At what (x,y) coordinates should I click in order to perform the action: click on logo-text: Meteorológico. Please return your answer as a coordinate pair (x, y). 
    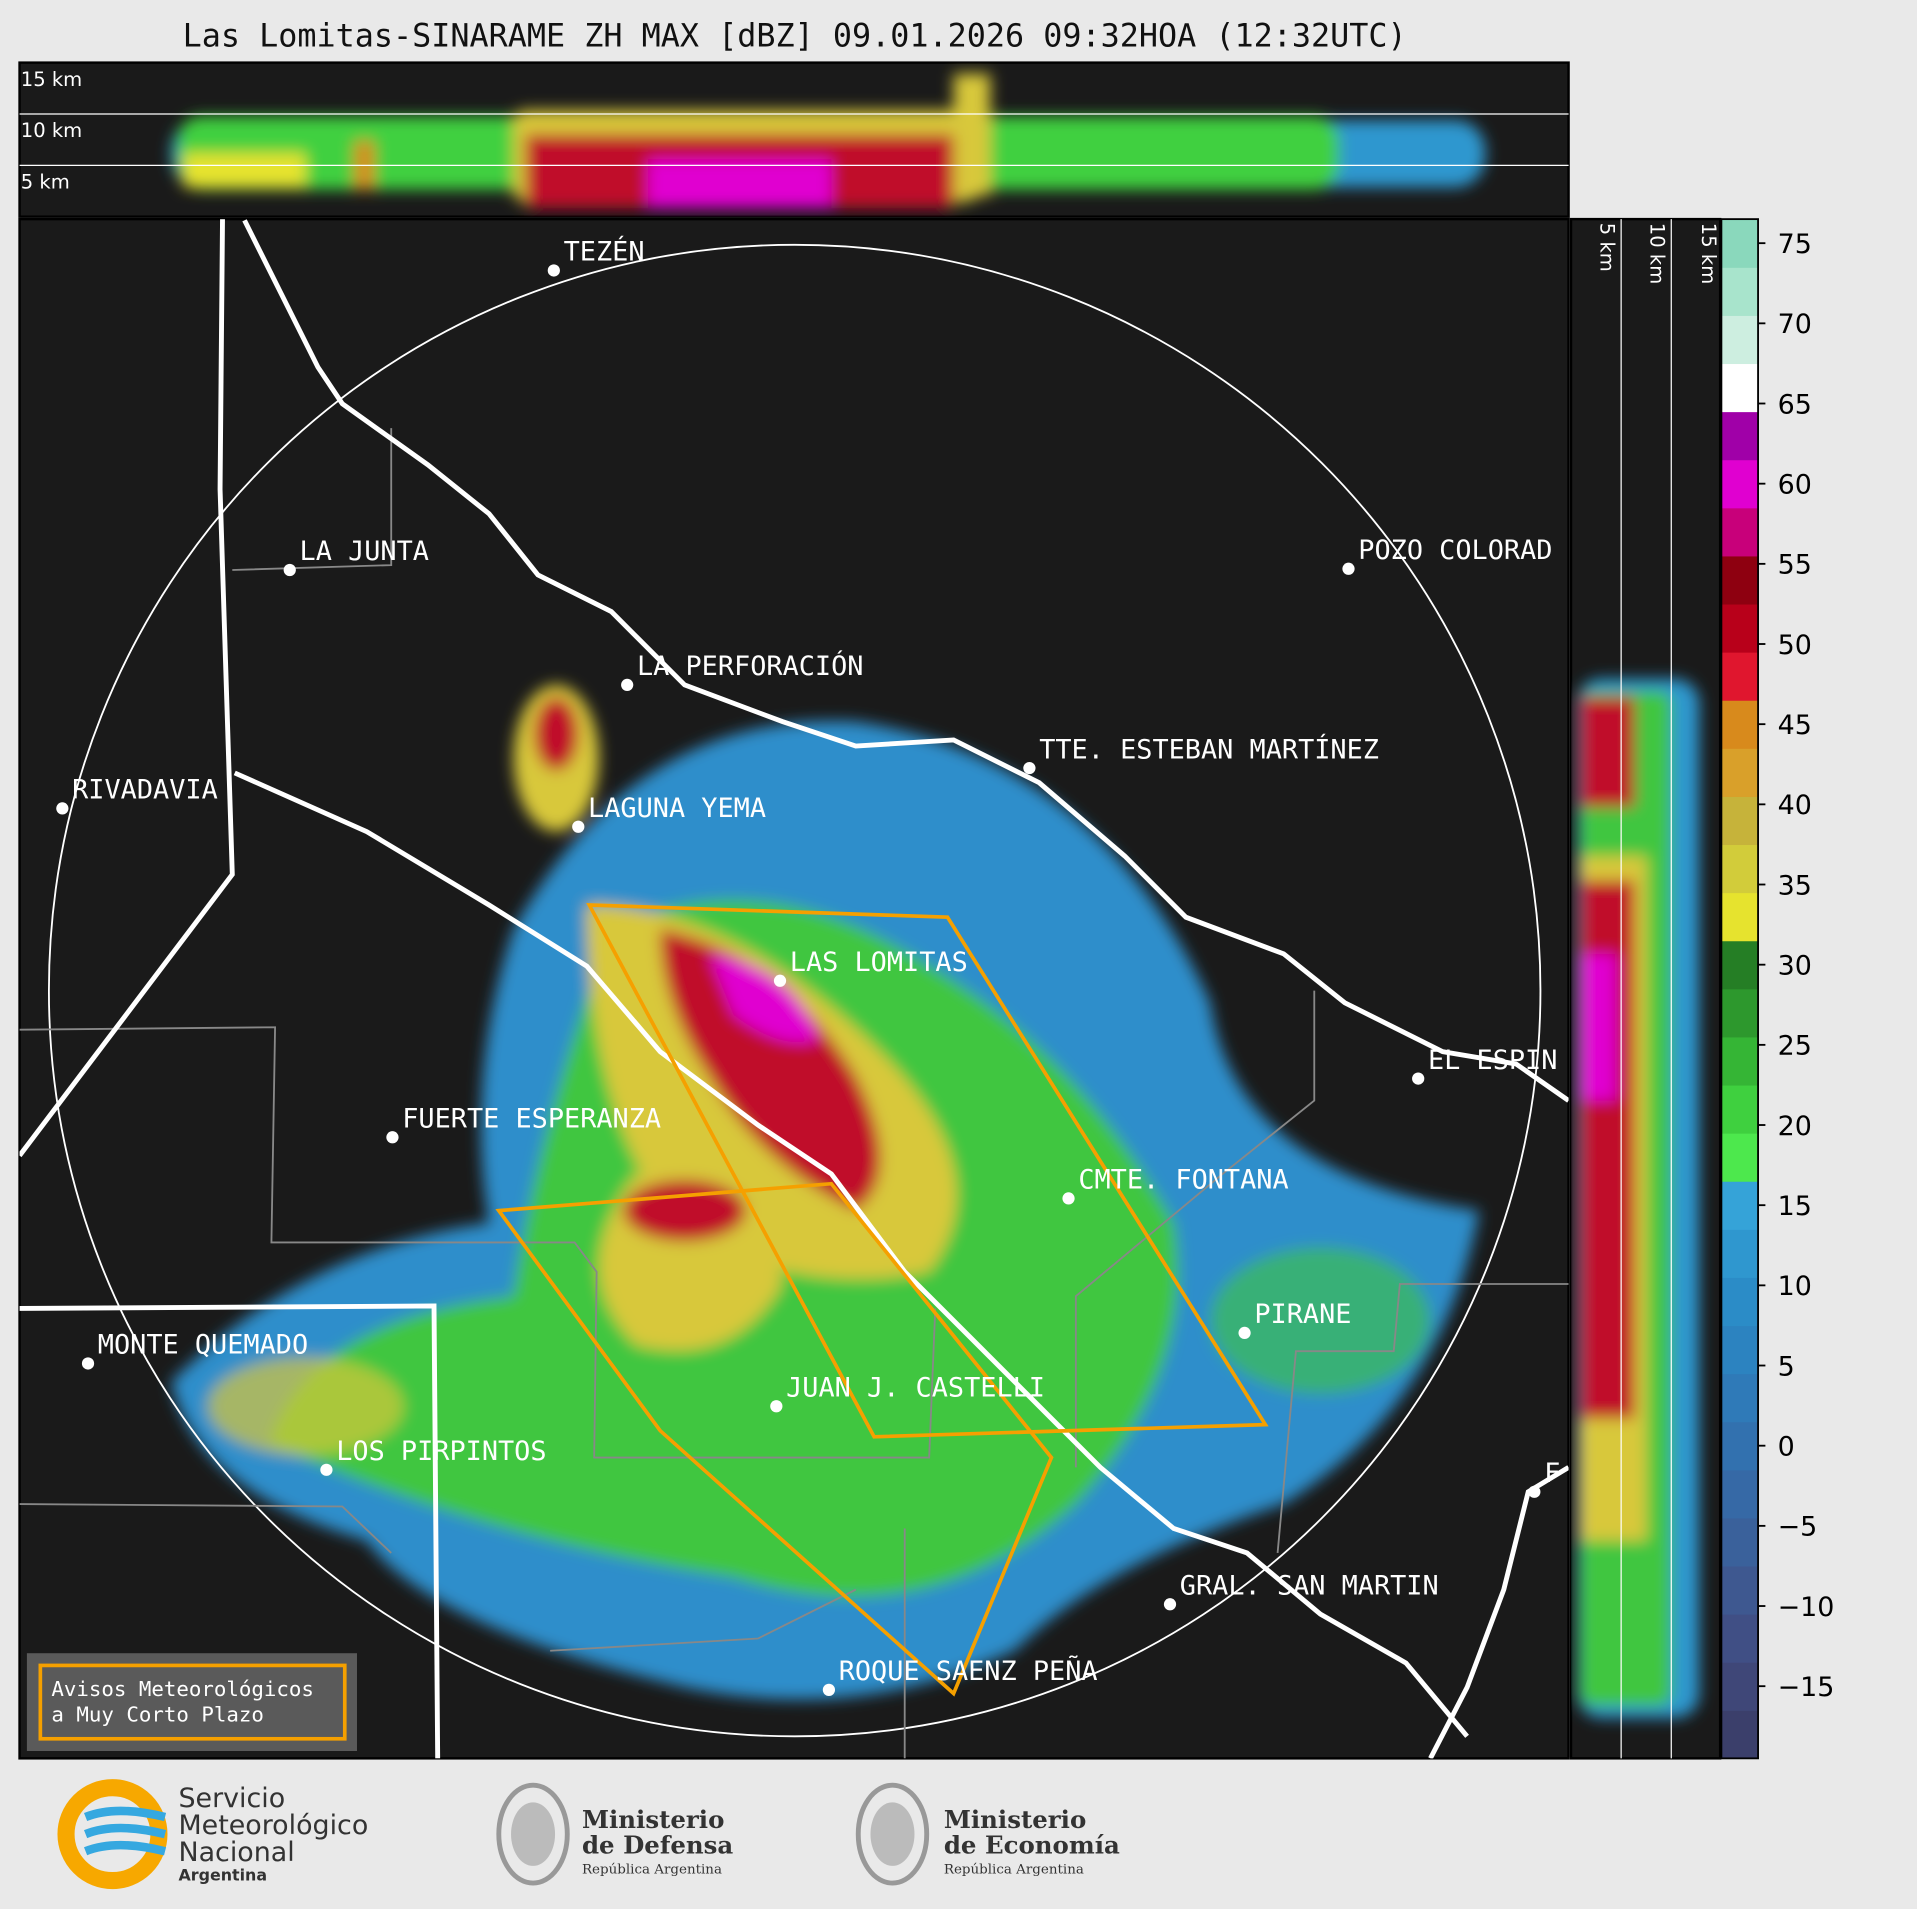
    Looking at the image, I should click on (273, 1825).